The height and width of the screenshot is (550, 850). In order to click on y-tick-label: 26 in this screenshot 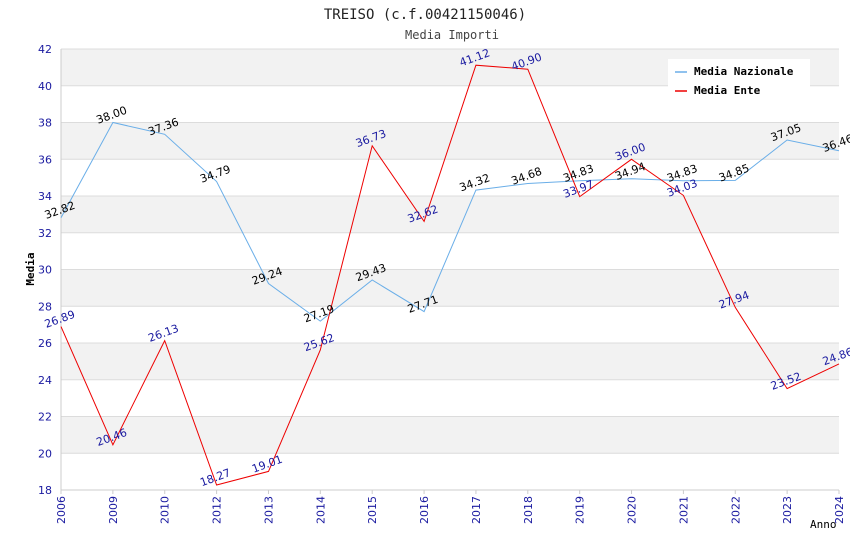, I will do `click(45, 343)`.